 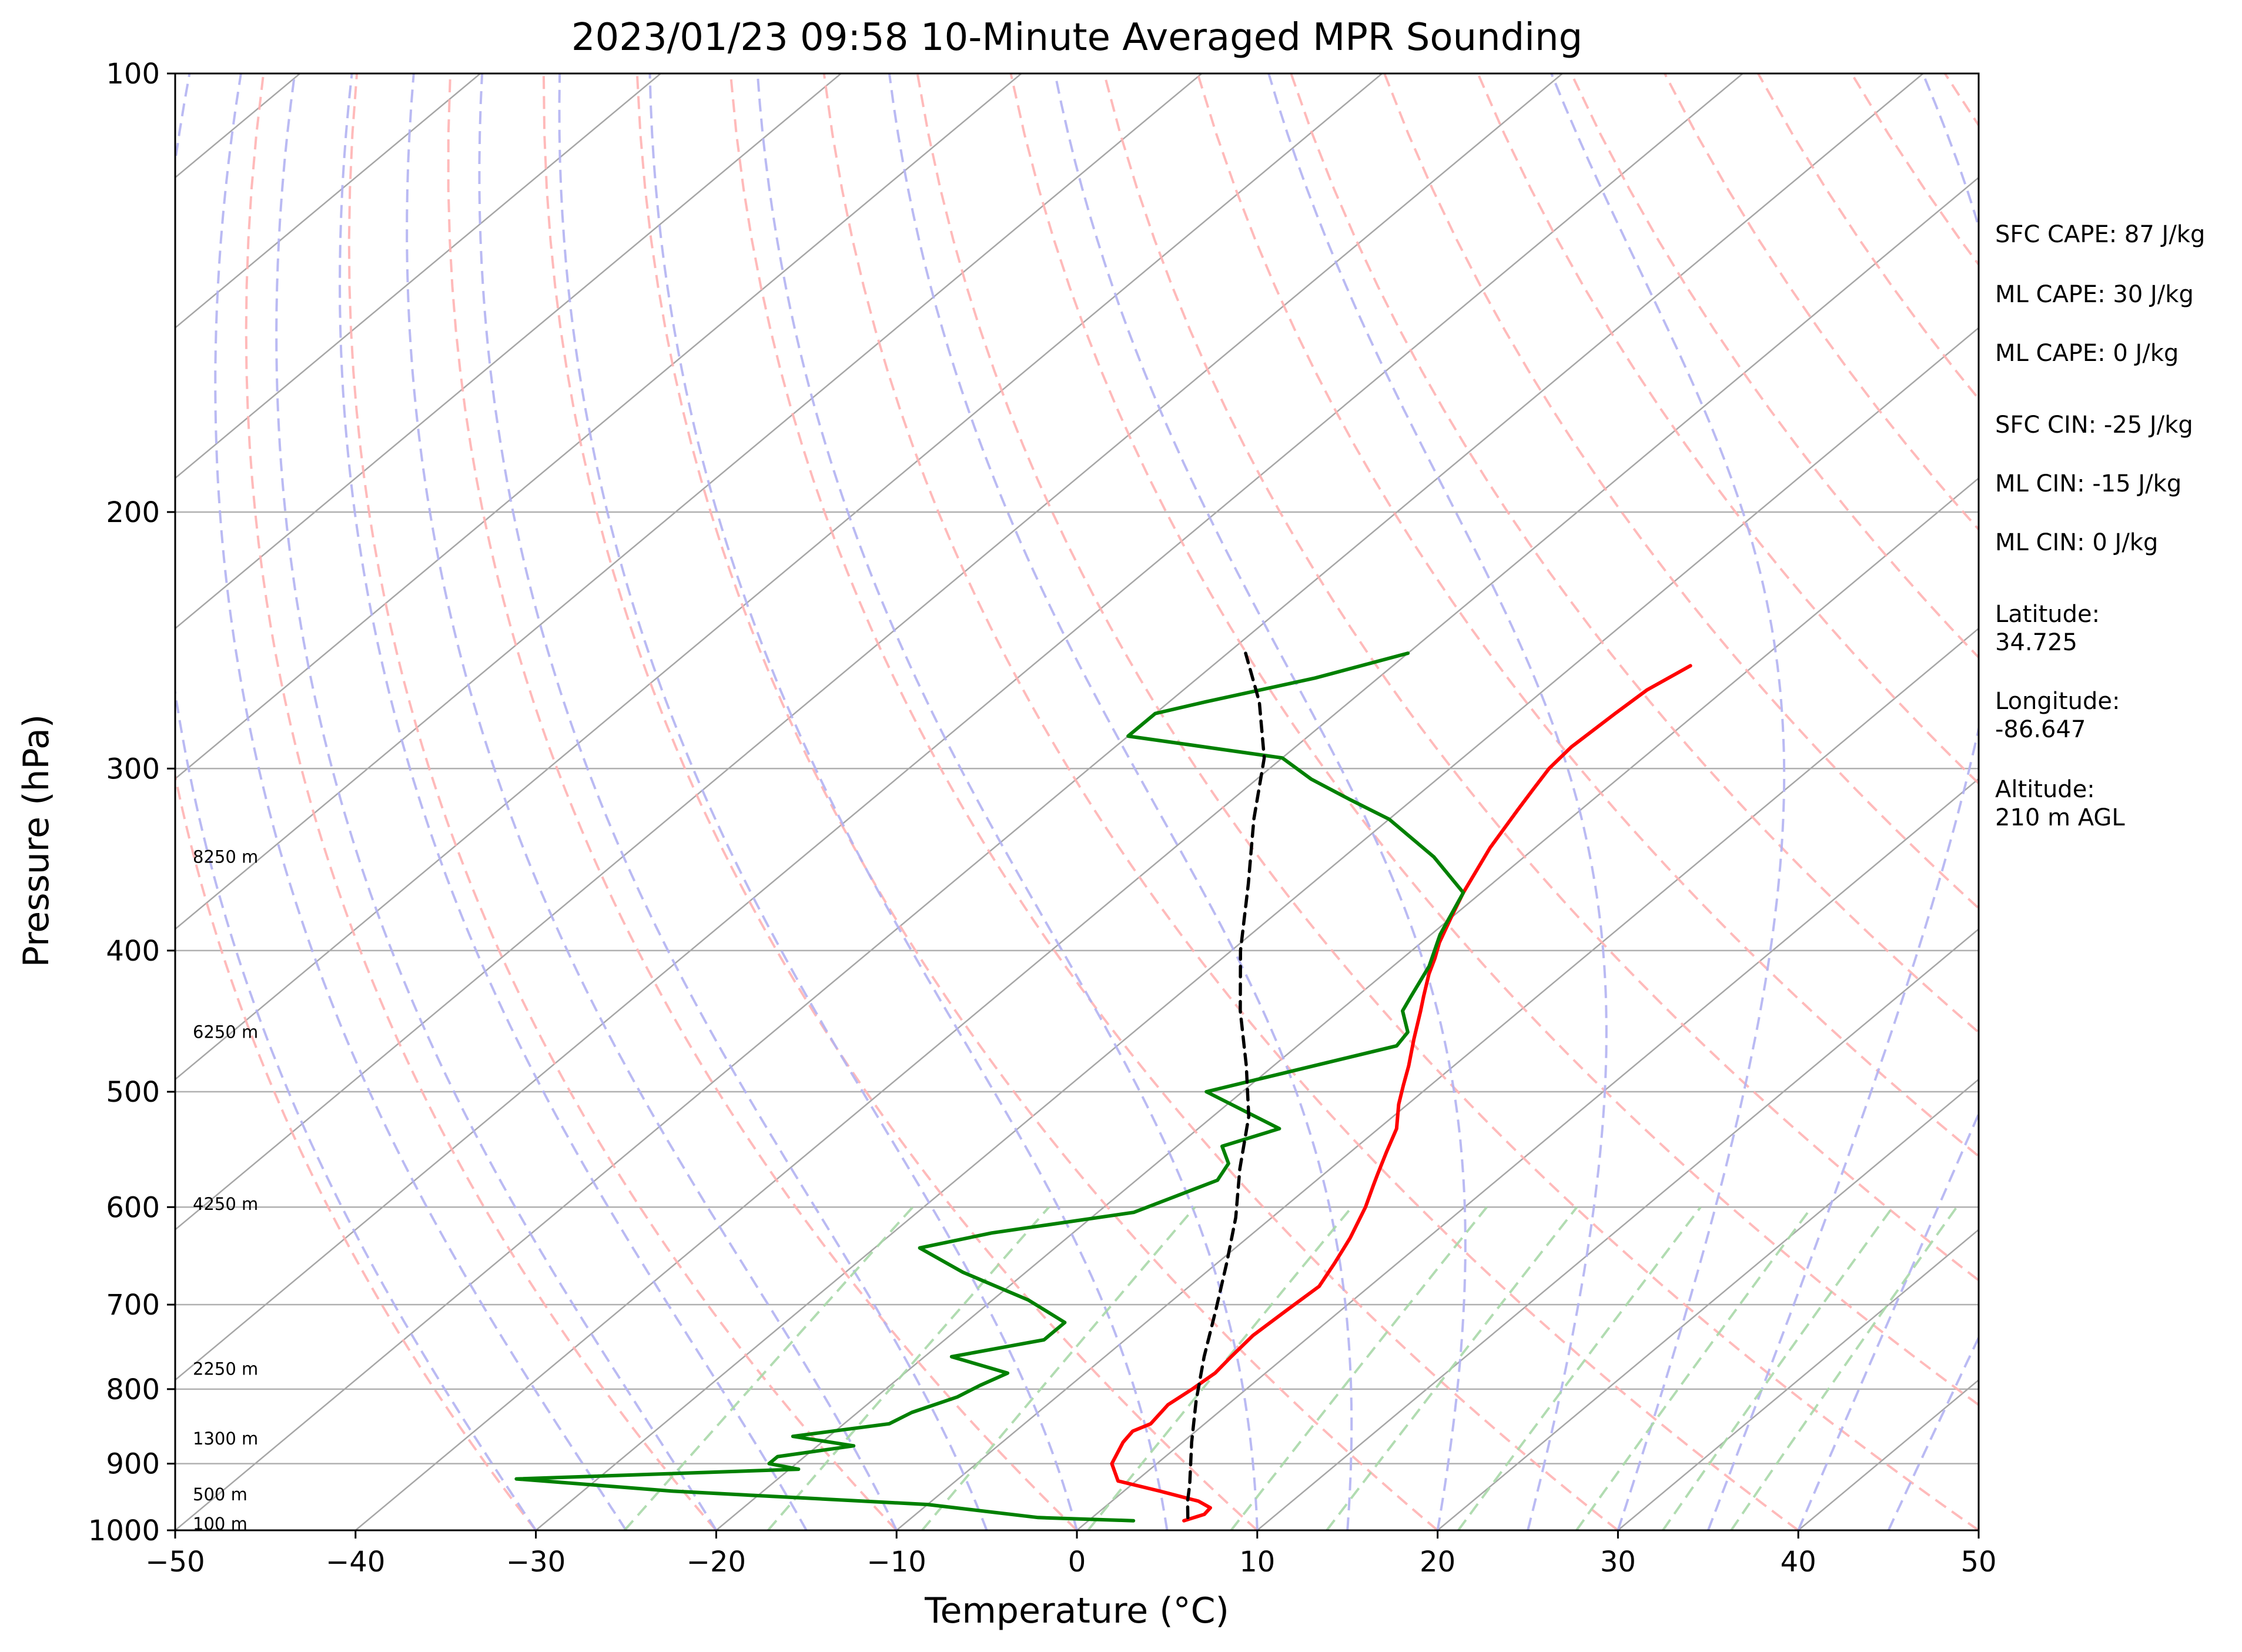 What do you see at coordinates (133, 952) in the screenshot?
I see `y-tick-label: 400` at bounding box center [133, 952].